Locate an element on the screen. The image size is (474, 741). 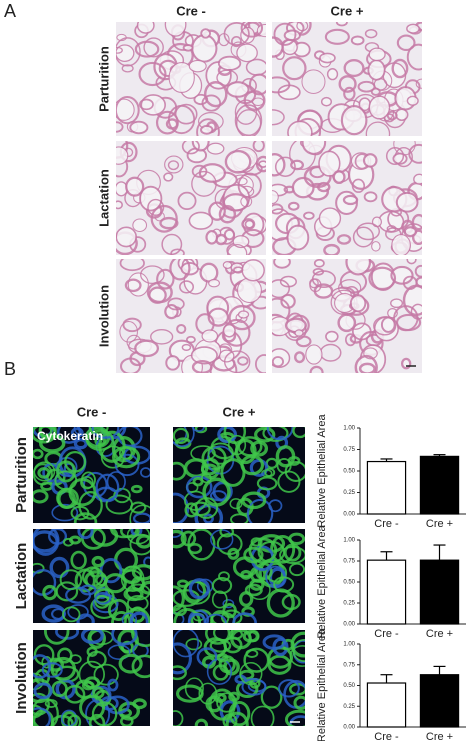
row-label: Lactation is located at coordinates (103, 198).